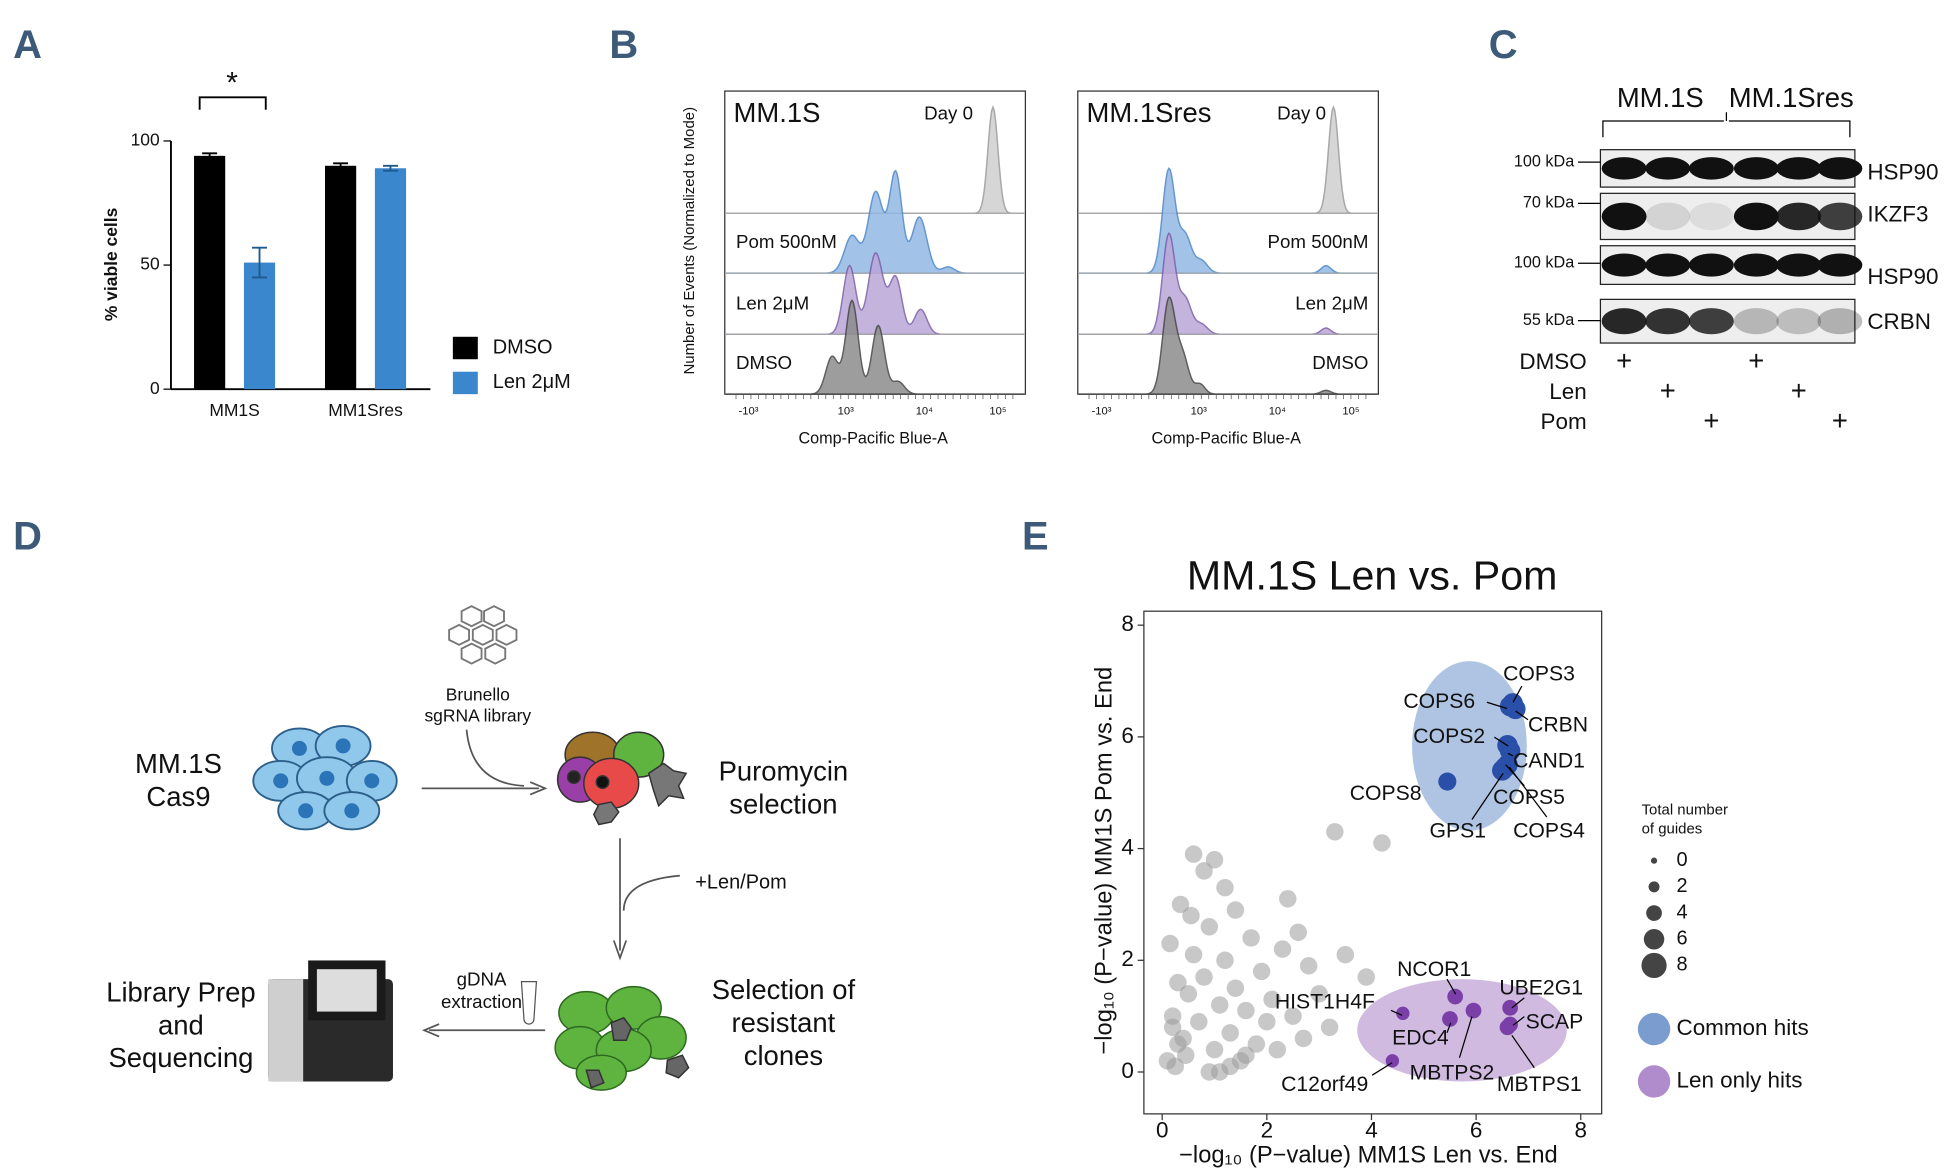  What do you see at coordinates (1127, 623) in the screenshot?
I see `y-tick-label: 8` at bounding box center [1127, 623].